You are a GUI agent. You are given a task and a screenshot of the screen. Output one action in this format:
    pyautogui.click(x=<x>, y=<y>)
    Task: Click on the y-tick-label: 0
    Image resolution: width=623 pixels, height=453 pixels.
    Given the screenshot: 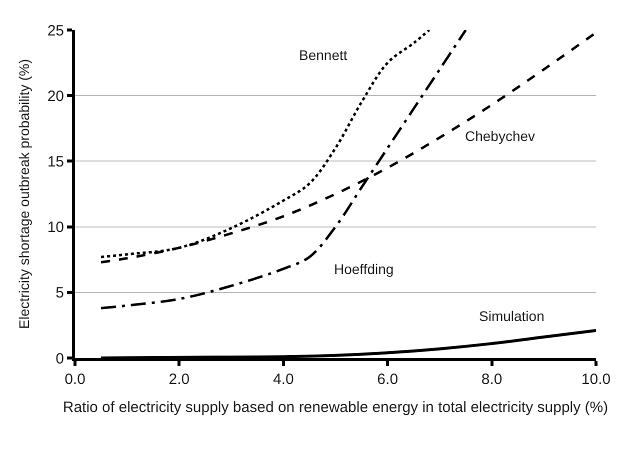 What is the action you would take?
    pyautogui.click(x=60, y=359)
    